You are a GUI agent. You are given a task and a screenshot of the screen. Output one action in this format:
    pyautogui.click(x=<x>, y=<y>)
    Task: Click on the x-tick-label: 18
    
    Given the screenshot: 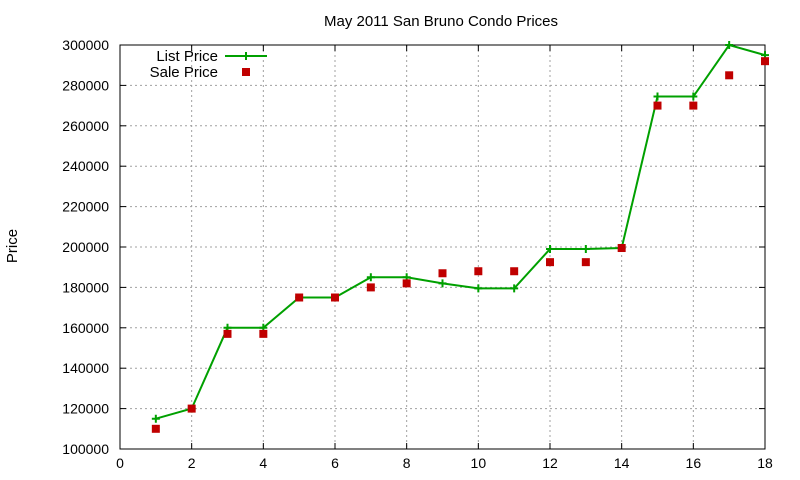 What is the action you would take?
    pyautogui.click(x=765, y=463)
    